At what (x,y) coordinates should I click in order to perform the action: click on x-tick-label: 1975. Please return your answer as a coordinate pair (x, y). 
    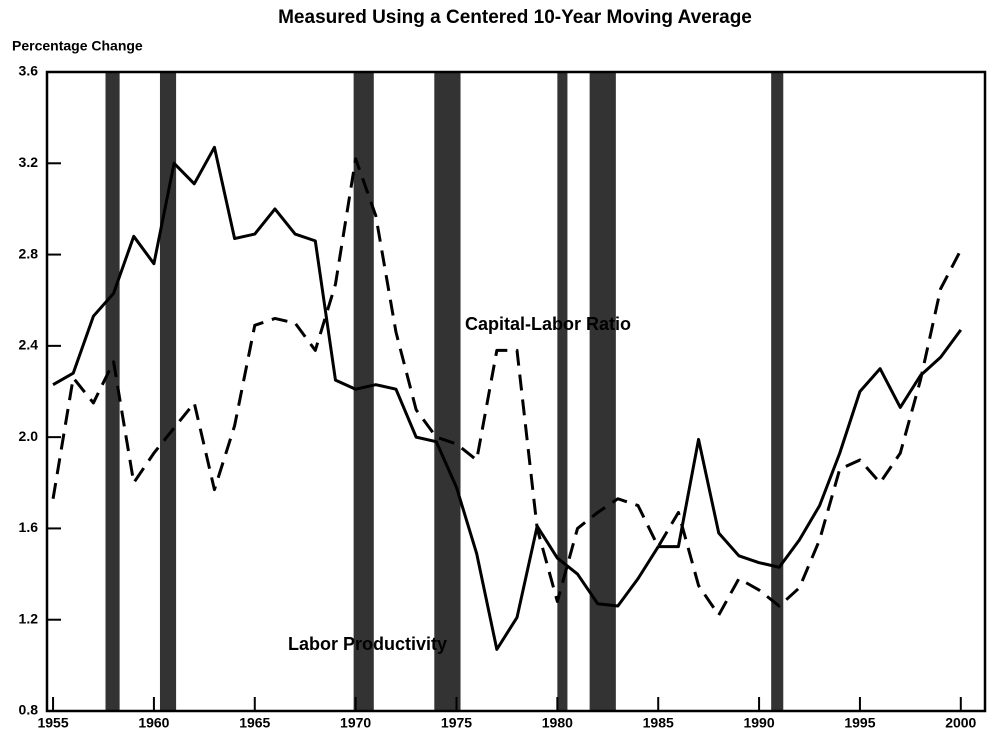
    Looking at the image, I should click on (456, 723).